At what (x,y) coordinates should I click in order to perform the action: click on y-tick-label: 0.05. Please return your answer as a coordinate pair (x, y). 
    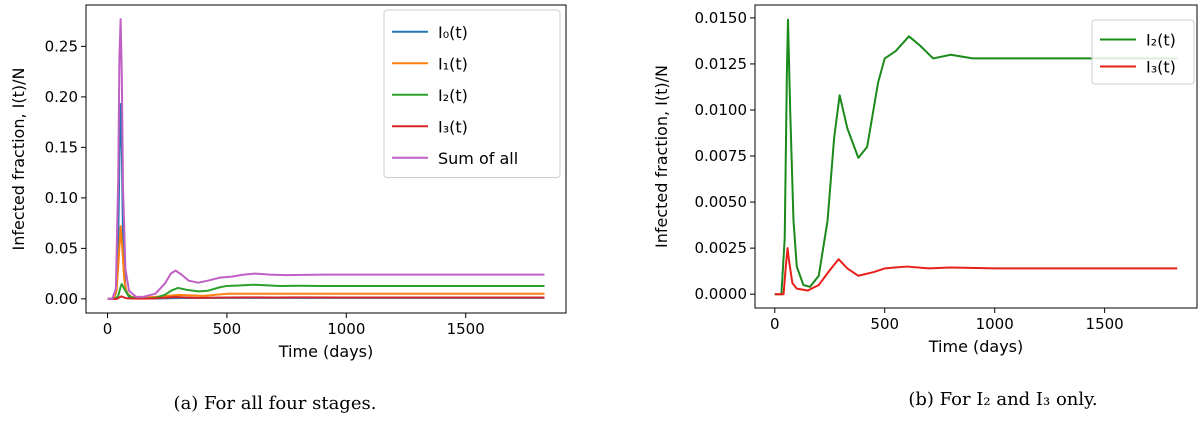
    Looking at the image, I should click on (61, 248).